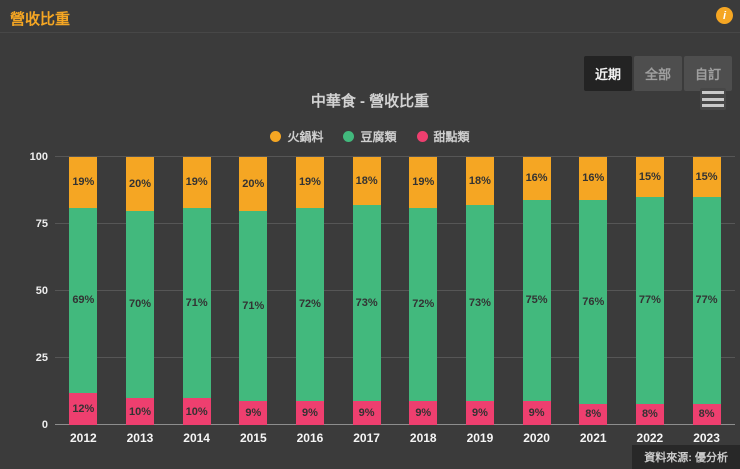  I want to click on bar-column: 16% 75% 9%, so click(536, 291).